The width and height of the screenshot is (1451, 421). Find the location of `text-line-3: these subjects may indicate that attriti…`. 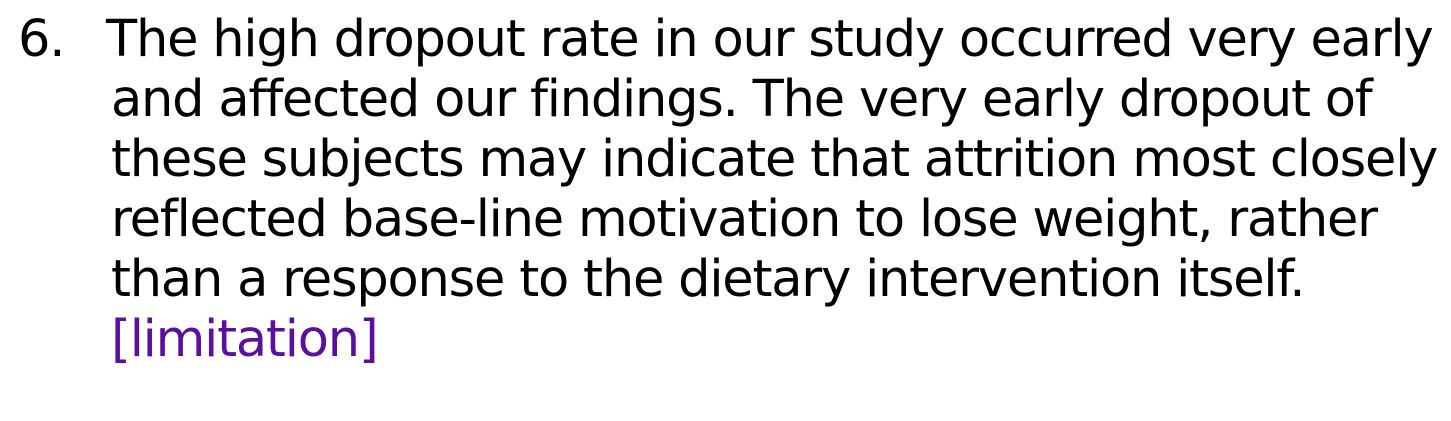

text-line-3: these subjects may indicate that attriti… is located at coordinates (774, 159).